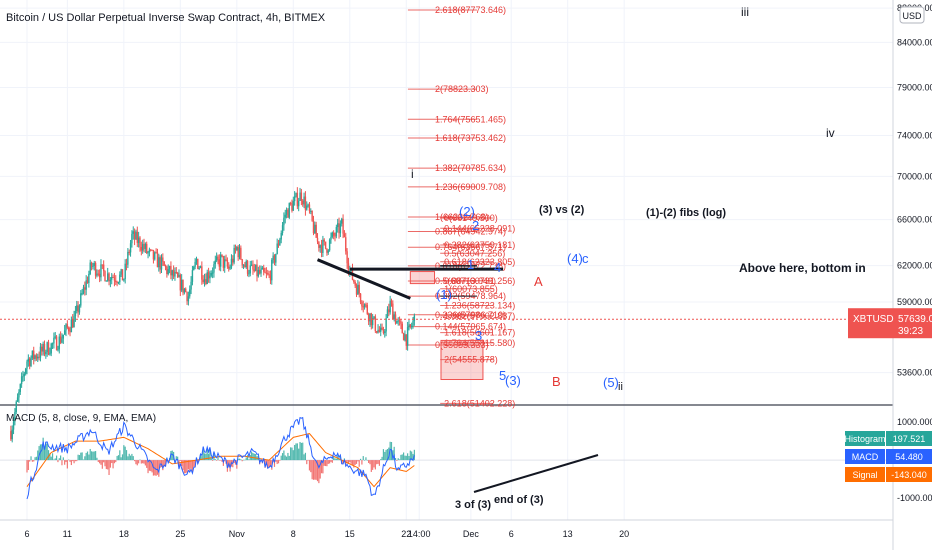 The height and width of the screenshot is (555, 932). I want to click on fib-level-label: 1.618(73753.462), so click(470, 138).